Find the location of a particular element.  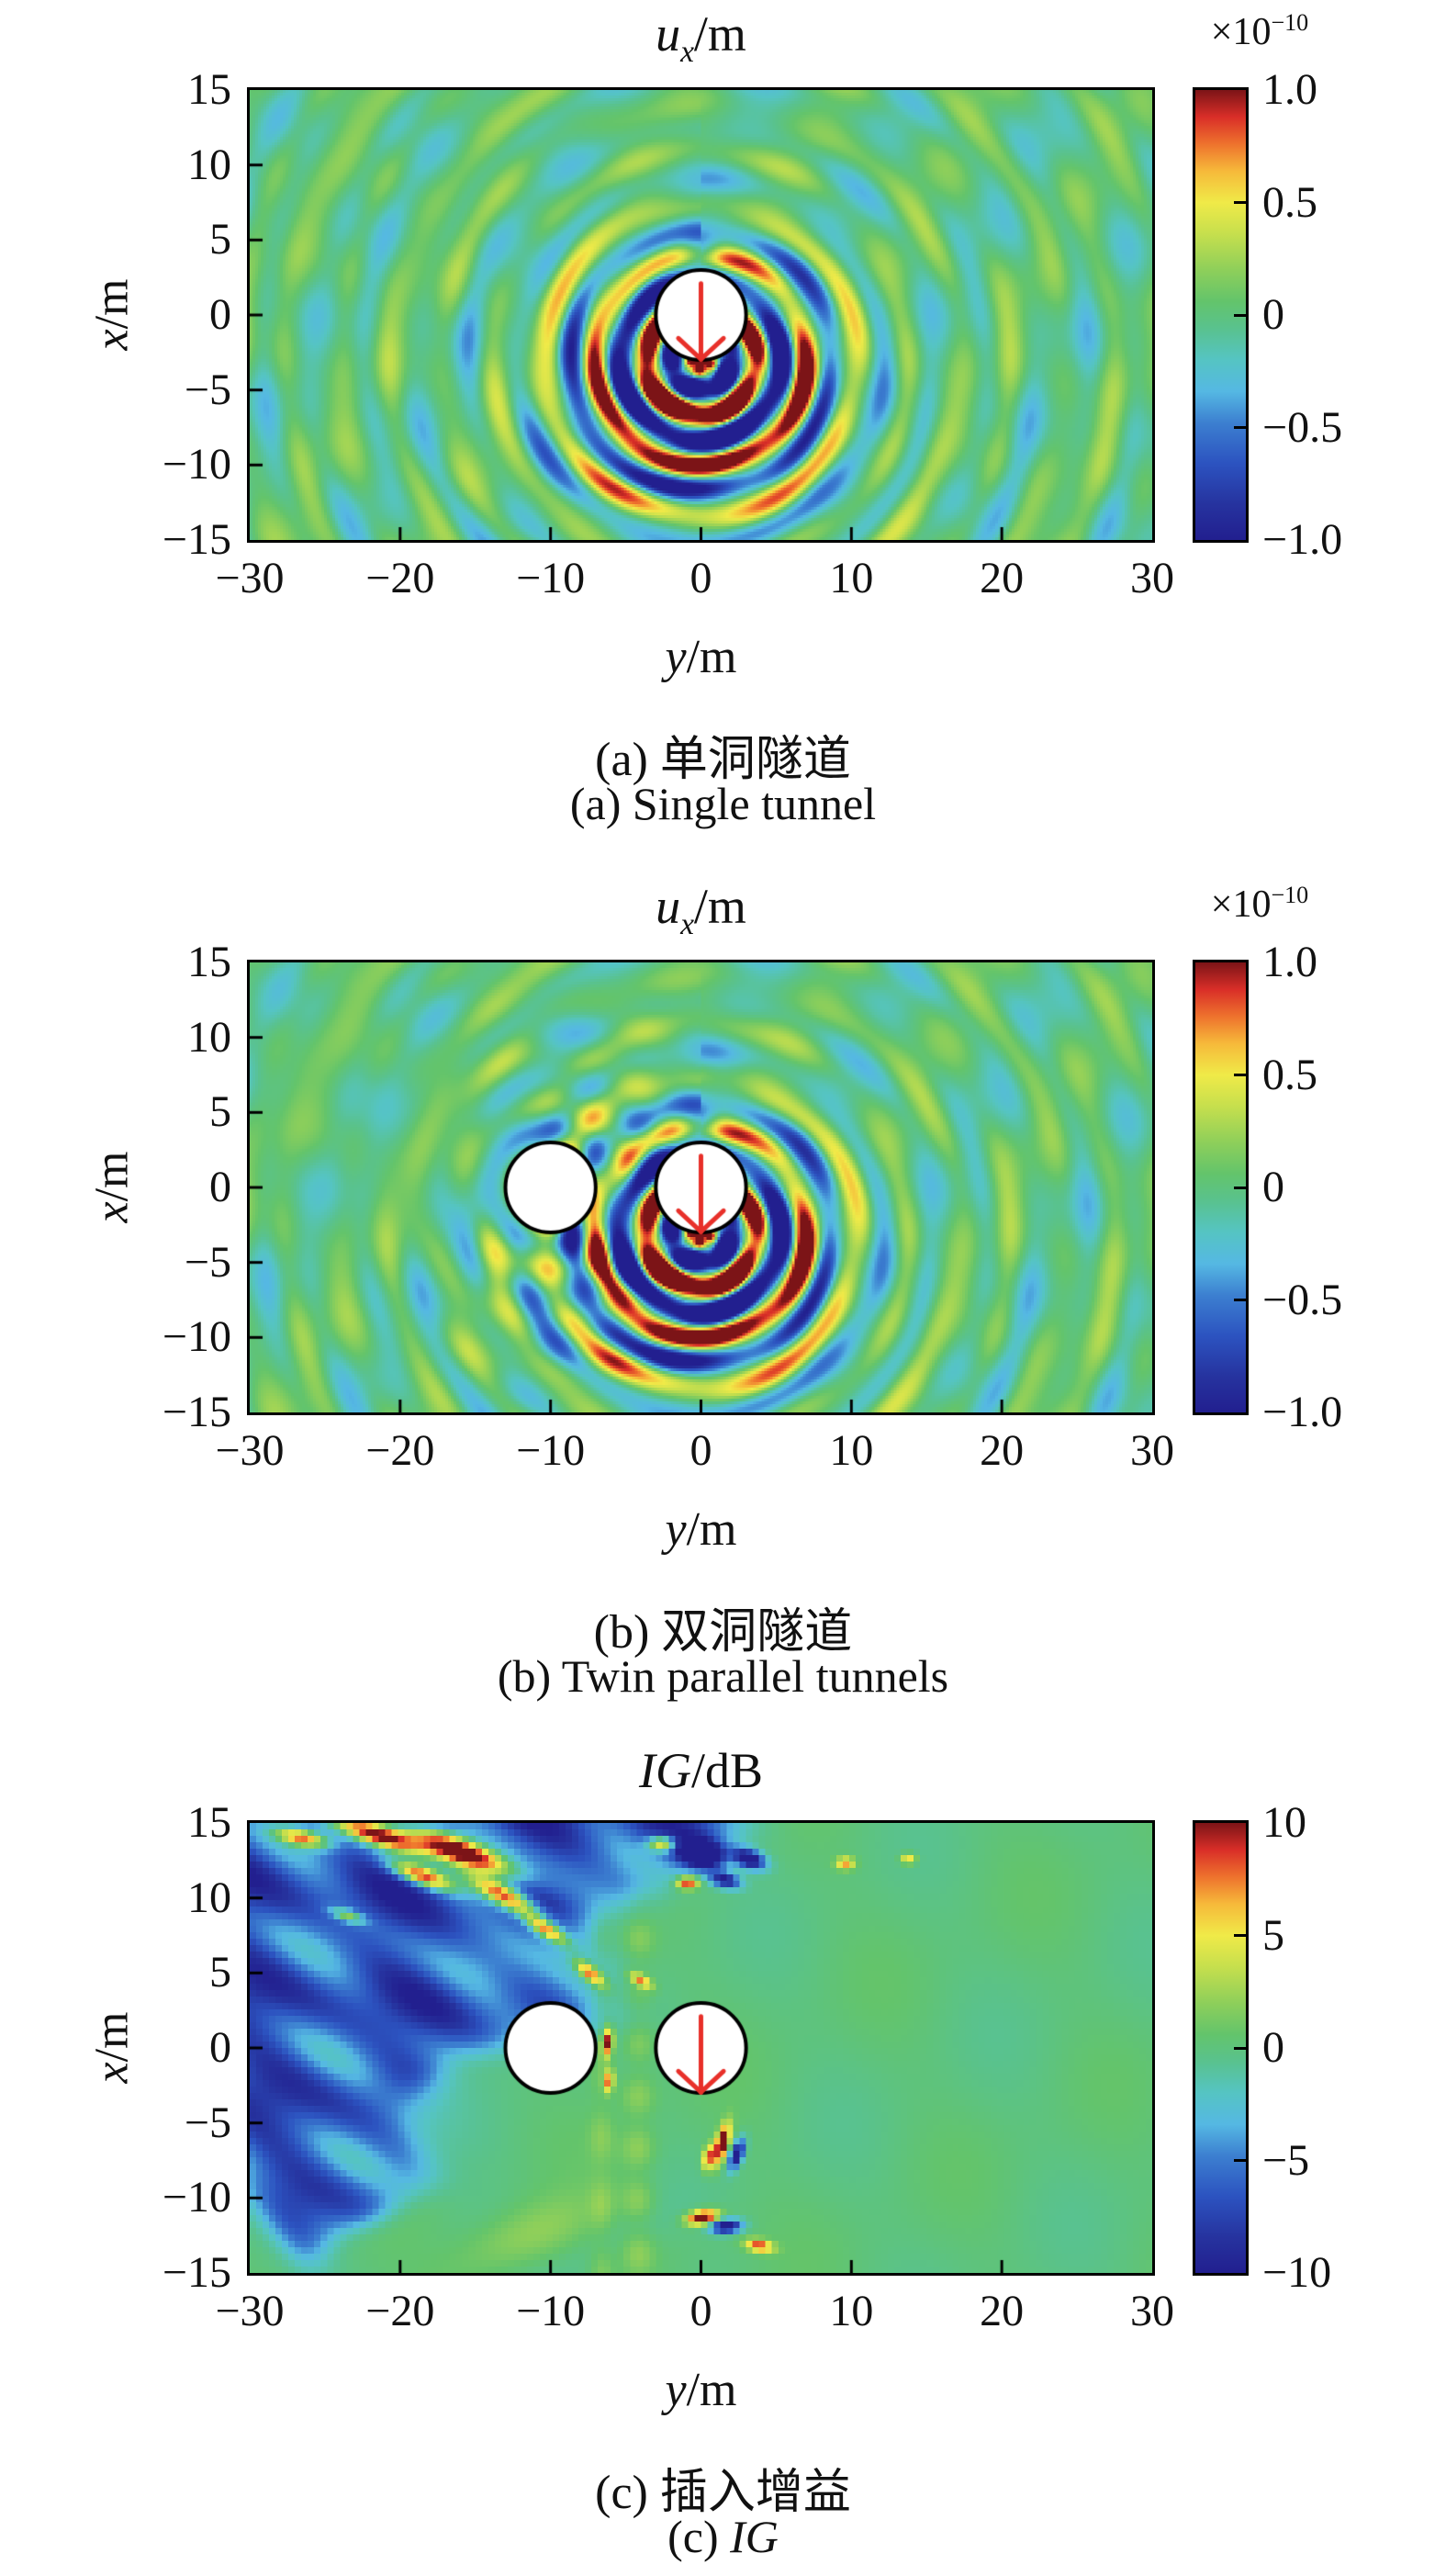

caption-en: (a) Single tunnel is located at coordinates (723, 803).